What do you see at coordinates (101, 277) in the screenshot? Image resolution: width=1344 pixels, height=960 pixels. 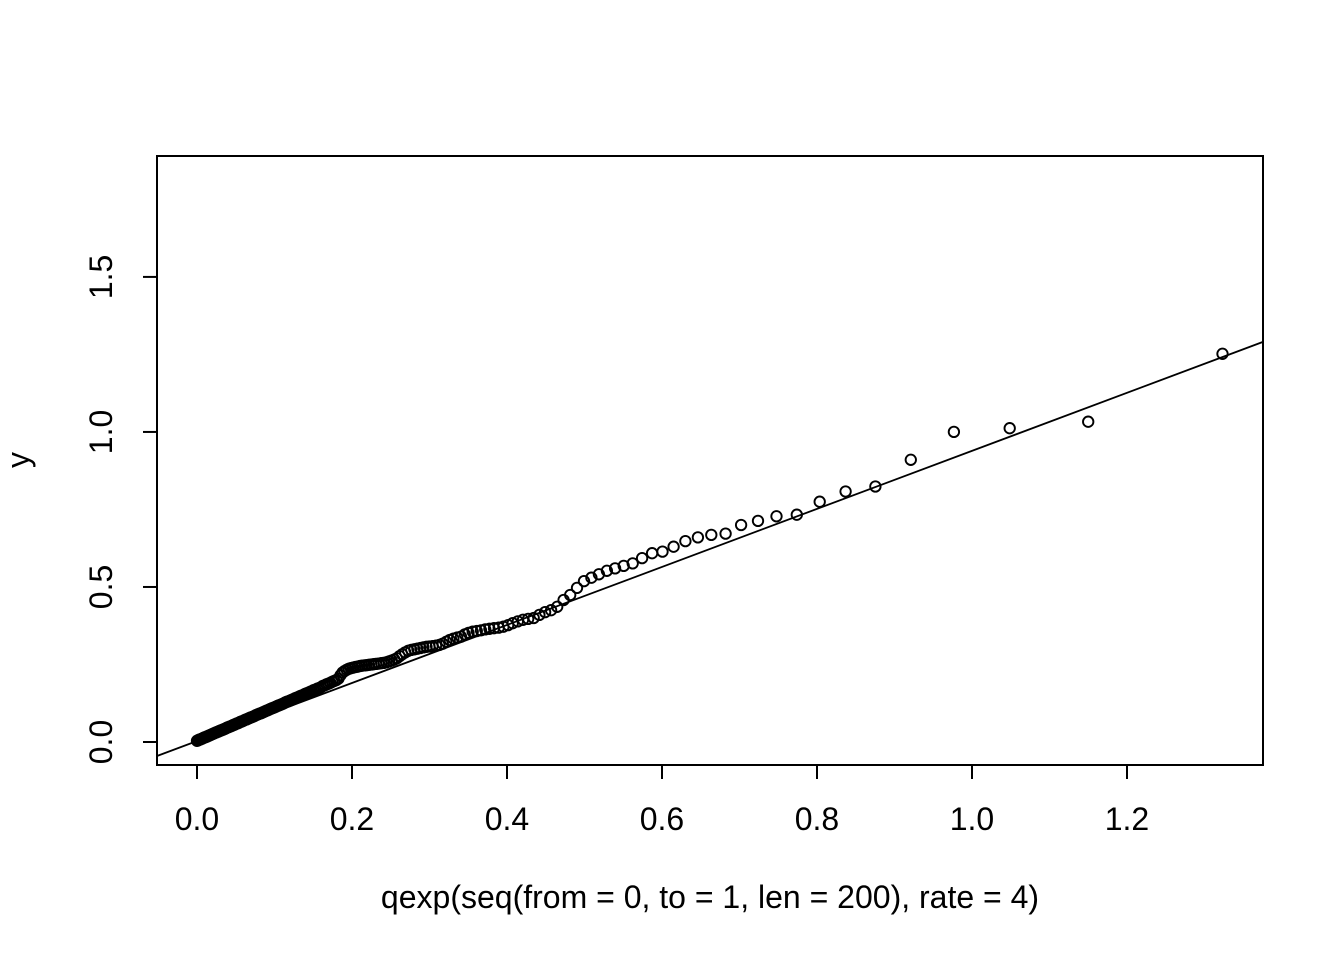 I see `y-tick-label: 1.5` at bounding box center [101, 277].